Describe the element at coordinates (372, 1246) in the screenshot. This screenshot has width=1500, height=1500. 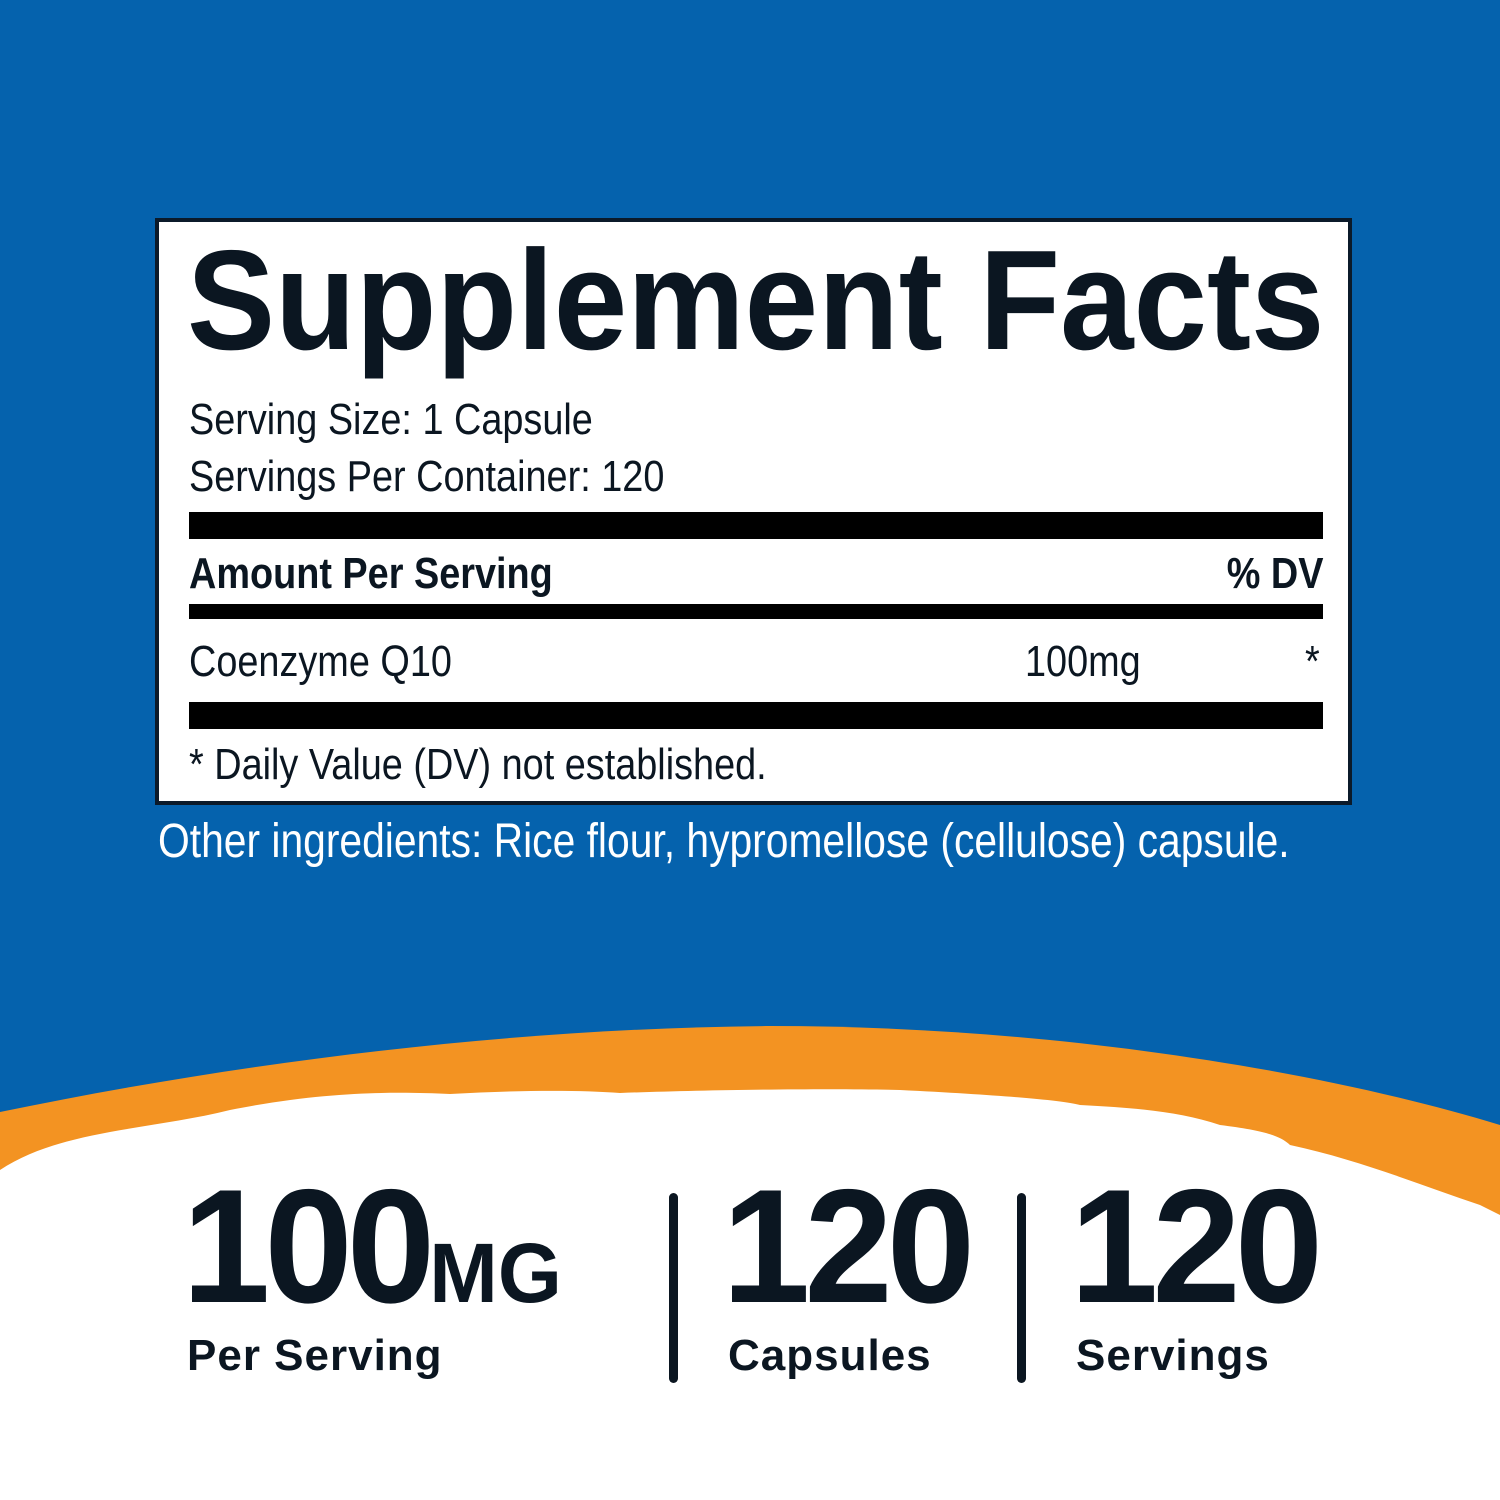
I see `stat-value: 100MG` at that location.